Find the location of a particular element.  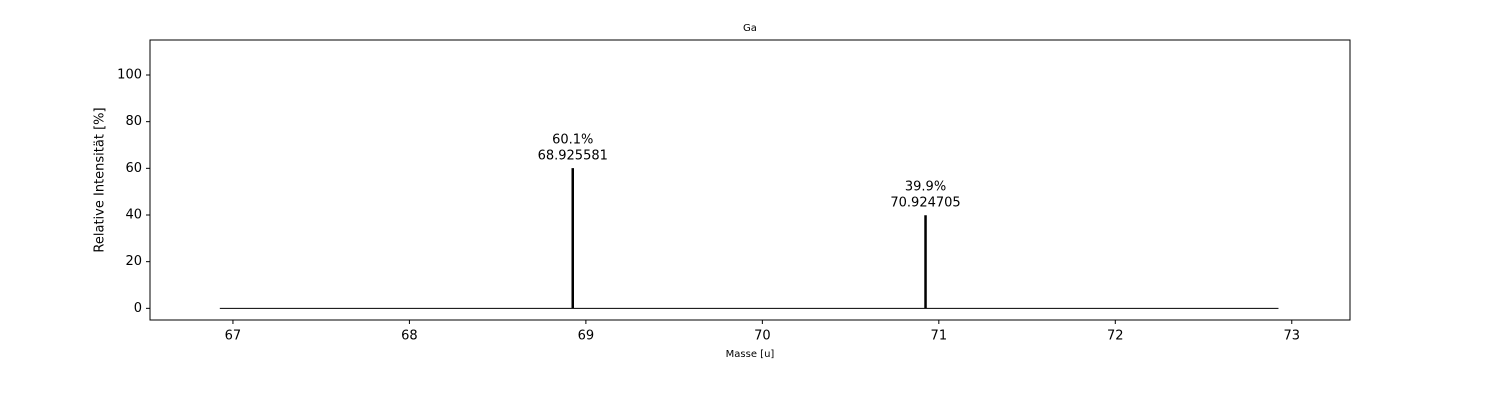

x-tick-label: 67 is located at coordinates (233, 336).